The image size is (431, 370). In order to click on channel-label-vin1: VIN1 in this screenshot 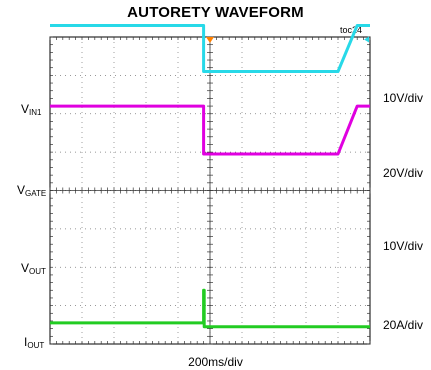, I will do `click(31, 109)`.